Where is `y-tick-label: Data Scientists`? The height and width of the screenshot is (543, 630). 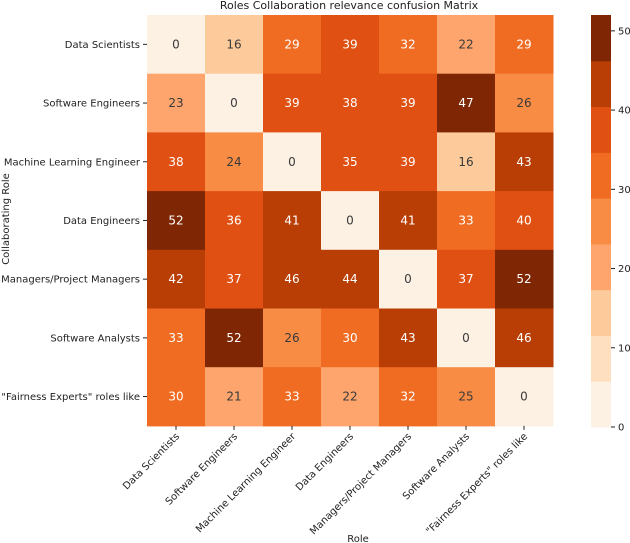
y-tick-label: Data Scientists is located at coordinates (102, 45).